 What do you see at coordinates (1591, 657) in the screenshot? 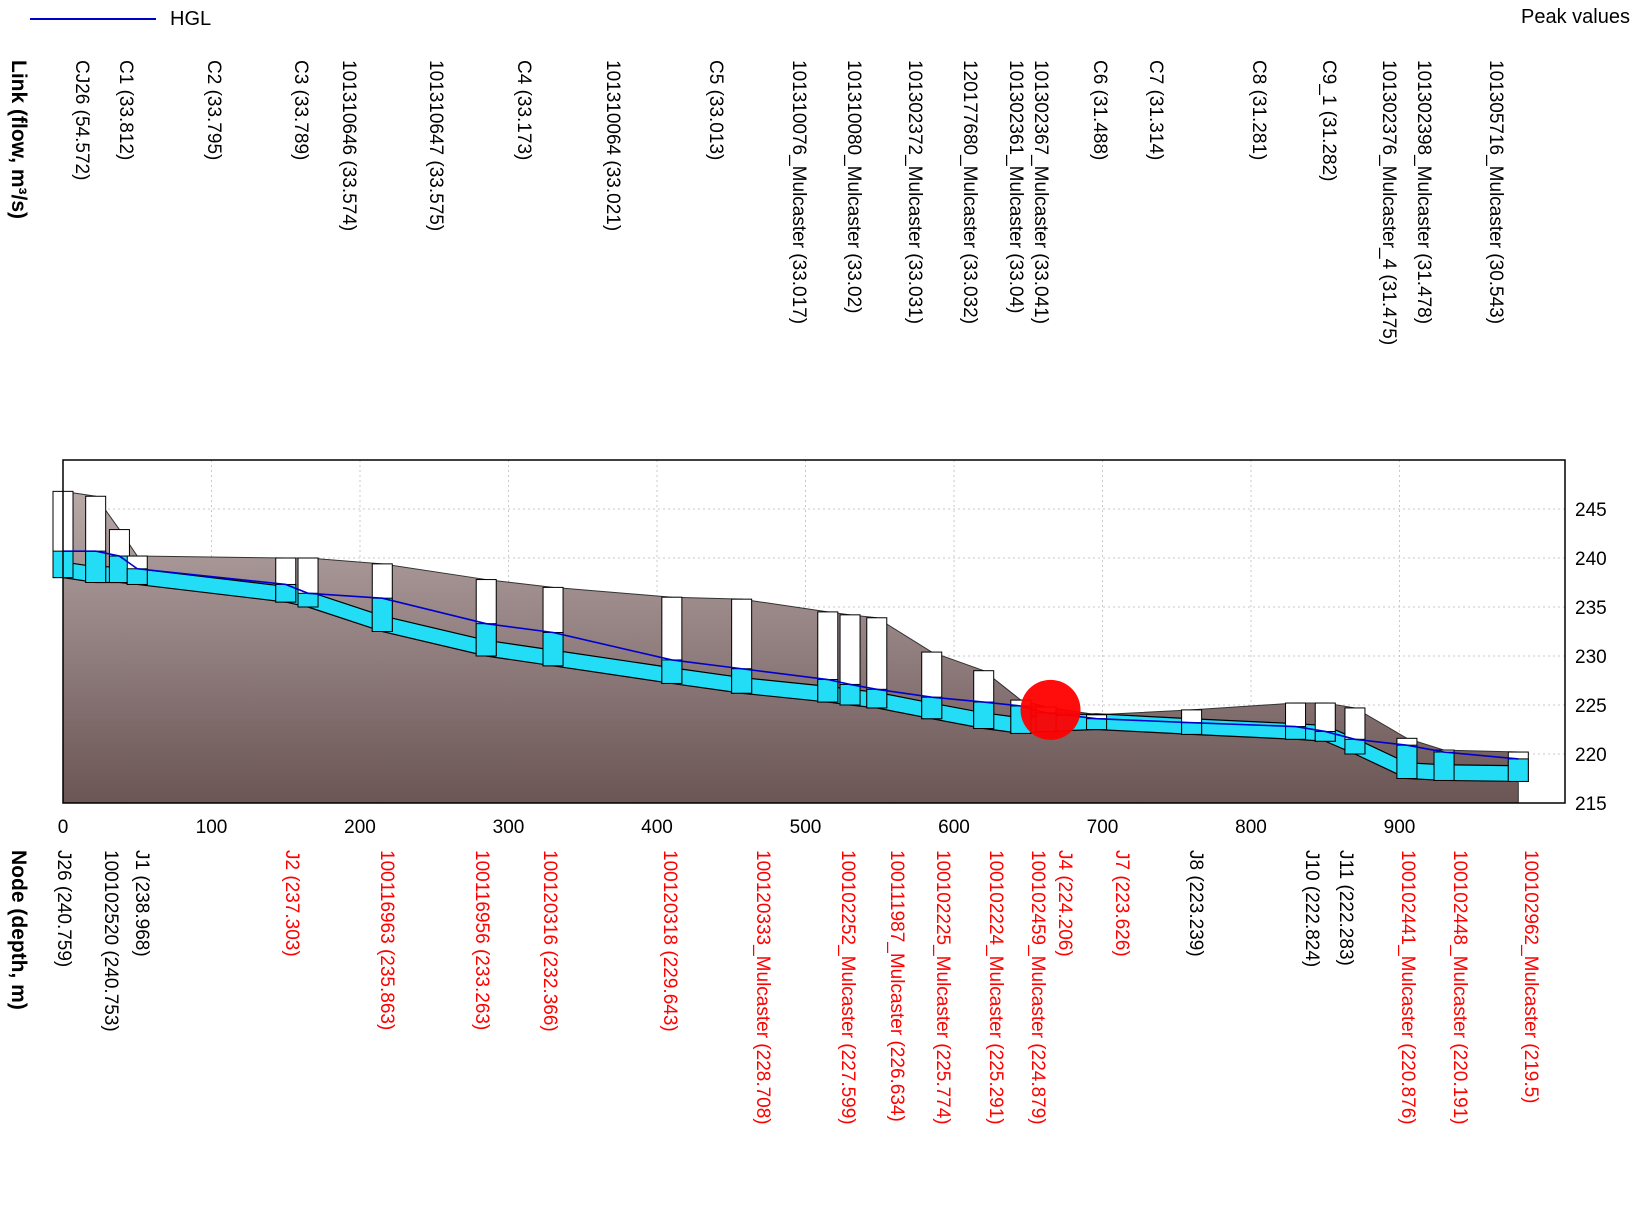
I see `y-tick-label: 230` at bounding box center [1591, 657].